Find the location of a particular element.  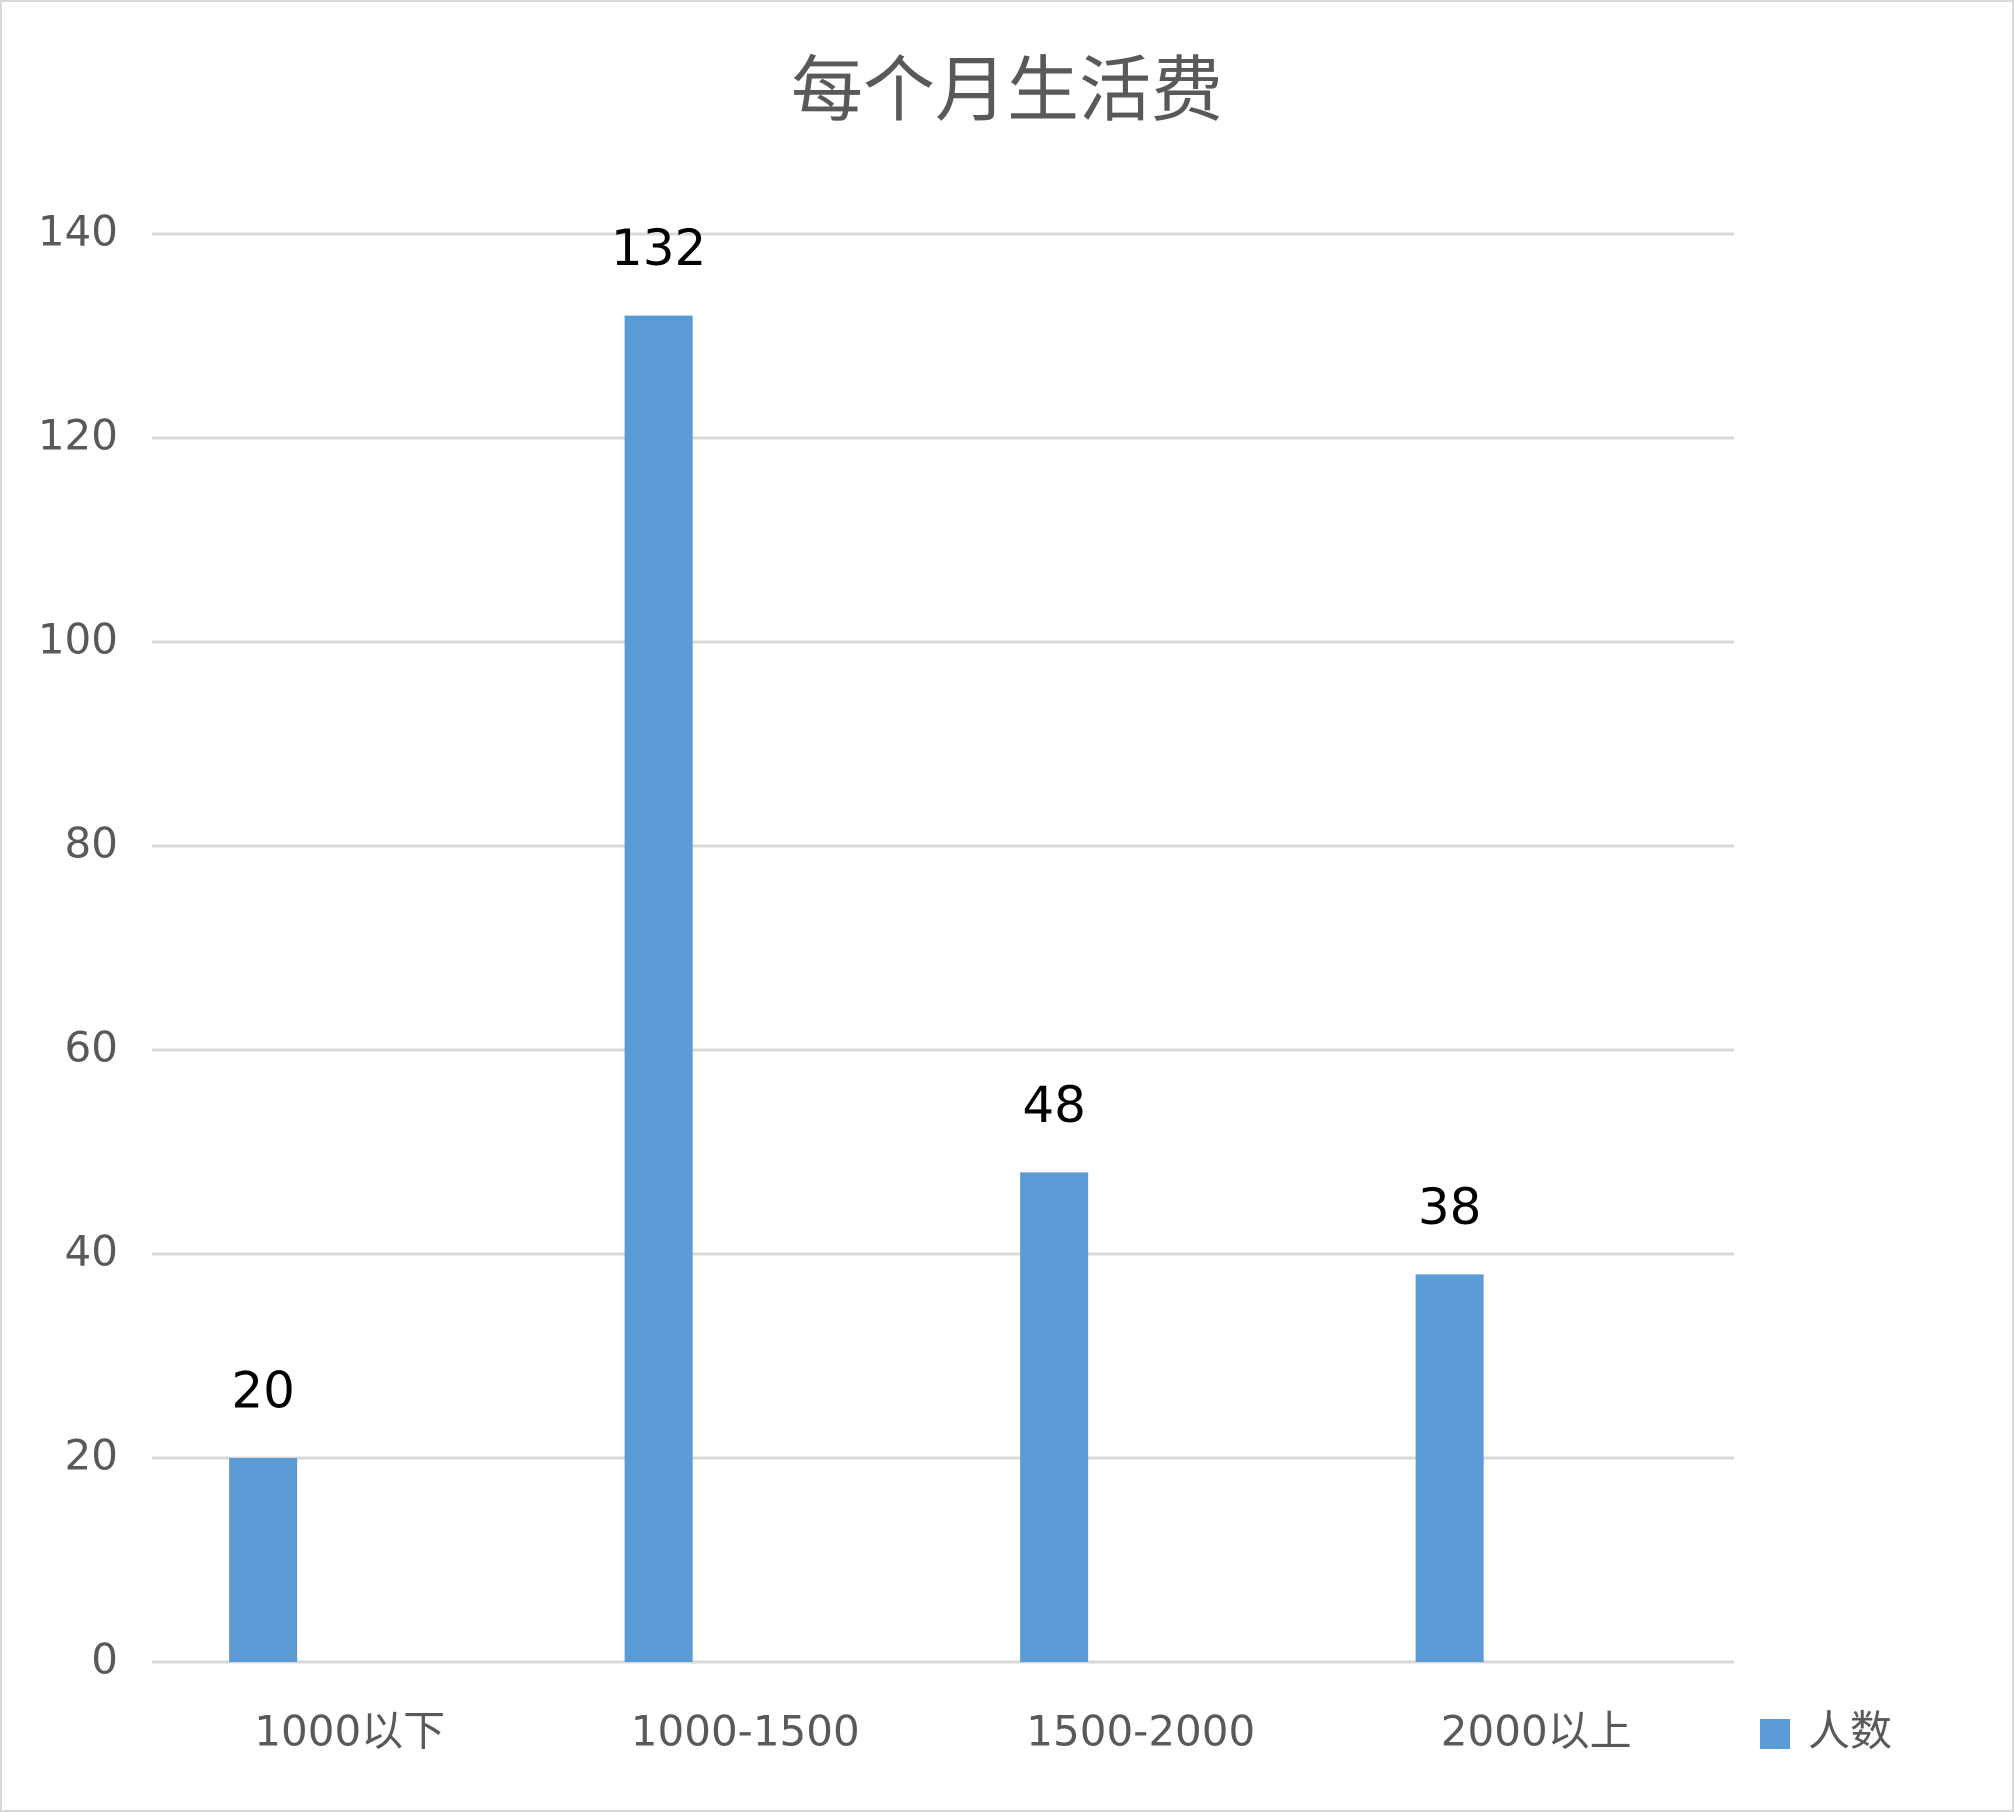

data-label: 20 is located at coordinates (263, 1391).